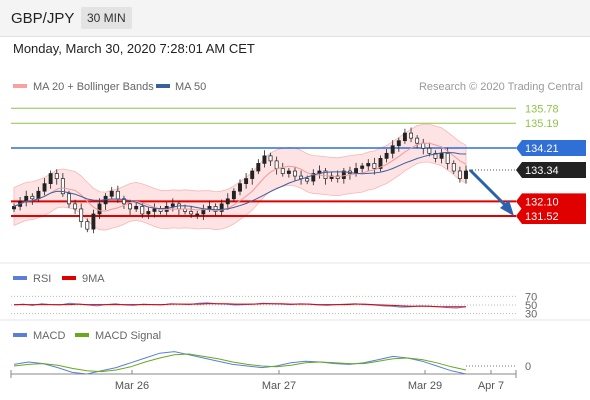  Describe the element at coordinates (134, 48) in the screenshot. I see `chart-datetime: Monday, March 30, 2020 7:28:01 AM CET` at that location.